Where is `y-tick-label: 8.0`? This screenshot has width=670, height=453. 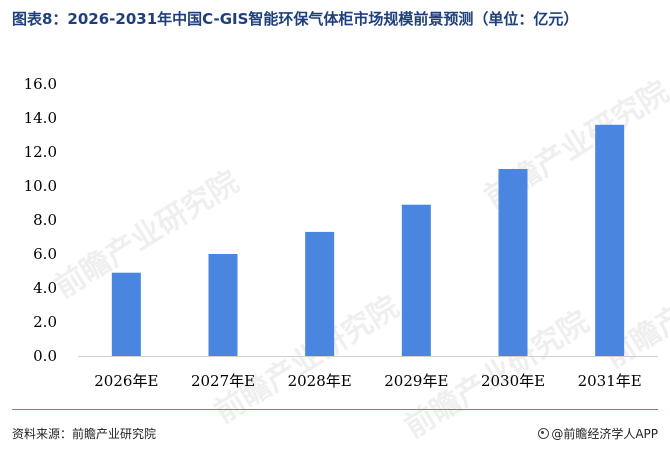 y-tick-label: 8.0 is located at coordinates (45, 220).